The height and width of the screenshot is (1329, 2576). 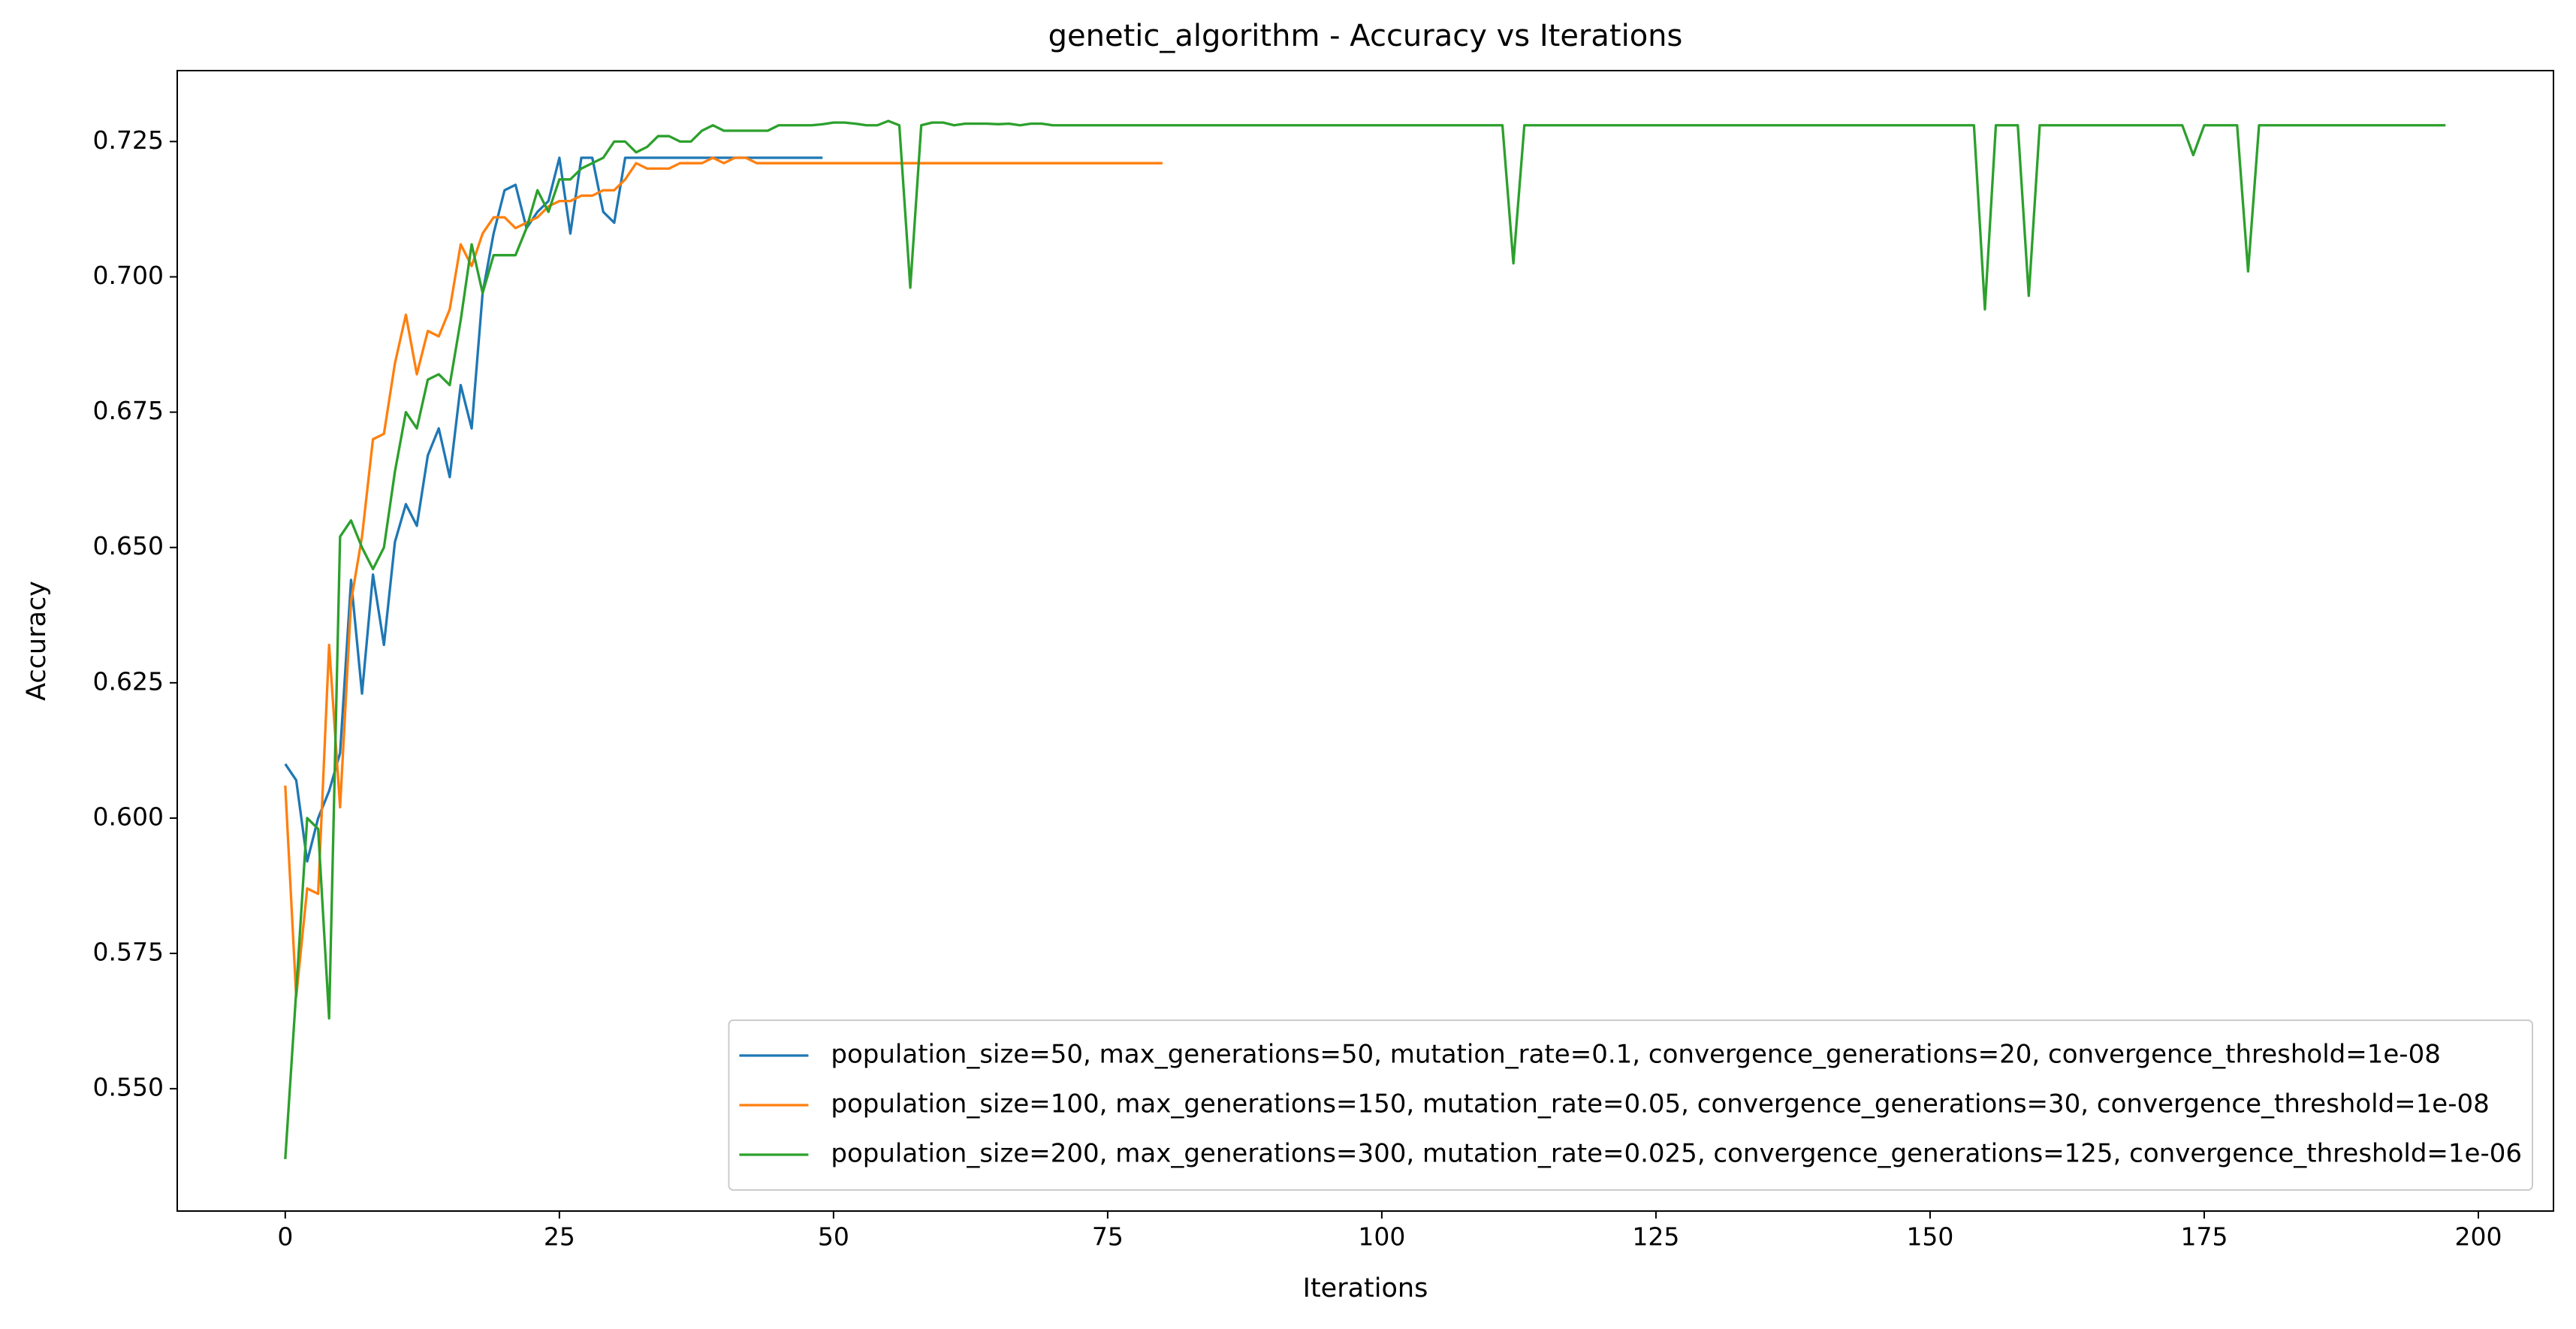 I want to click on x-tick-label: 100, so click(x=1381, y=1237).